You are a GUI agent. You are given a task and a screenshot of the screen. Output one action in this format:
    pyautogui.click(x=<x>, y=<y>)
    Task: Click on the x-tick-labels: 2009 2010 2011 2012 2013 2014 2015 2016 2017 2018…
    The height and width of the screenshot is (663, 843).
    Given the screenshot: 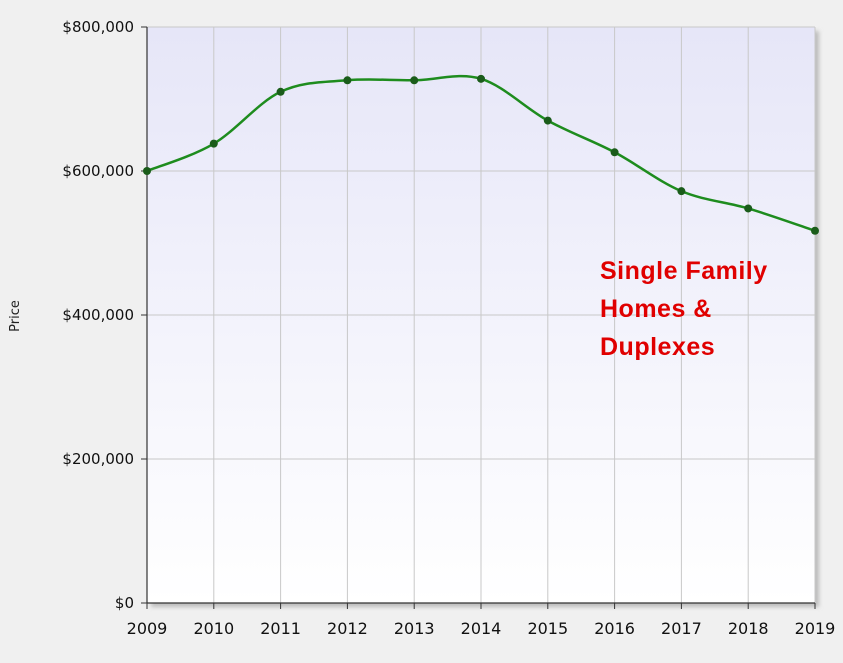 What is the action you would take?
    pyautogui.click(x=481, y=628)
    